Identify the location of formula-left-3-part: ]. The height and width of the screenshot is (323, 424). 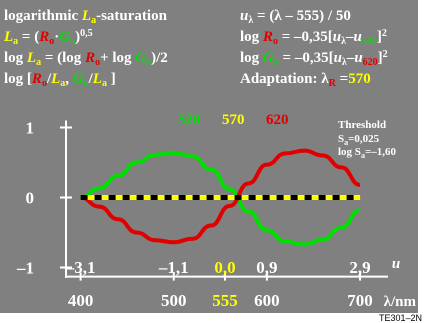
(111, 79).